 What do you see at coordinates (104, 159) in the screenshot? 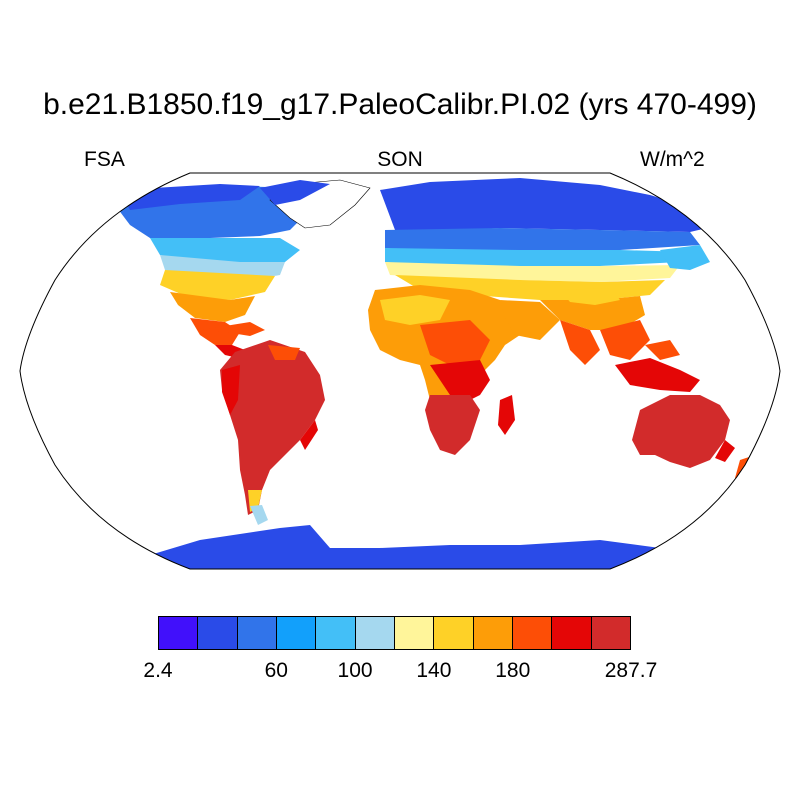
I see `variable-label: FSA` at bounding box center [104, 159].